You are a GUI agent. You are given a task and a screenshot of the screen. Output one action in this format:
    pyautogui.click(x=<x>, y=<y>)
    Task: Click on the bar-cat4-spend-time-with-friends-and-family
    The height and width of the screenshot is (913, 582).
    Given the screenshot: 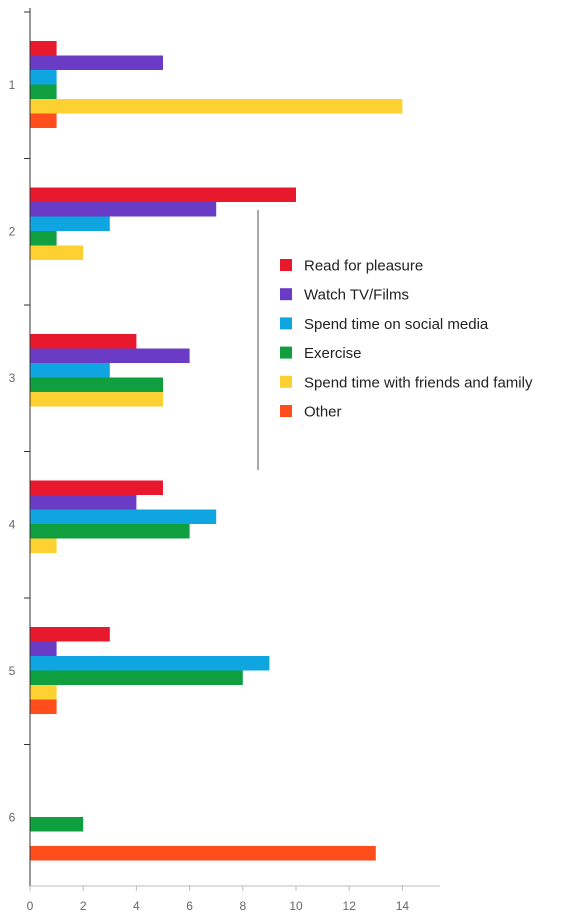 What is the action you would take?
    pyautogui.click(x=43, y=545)
    